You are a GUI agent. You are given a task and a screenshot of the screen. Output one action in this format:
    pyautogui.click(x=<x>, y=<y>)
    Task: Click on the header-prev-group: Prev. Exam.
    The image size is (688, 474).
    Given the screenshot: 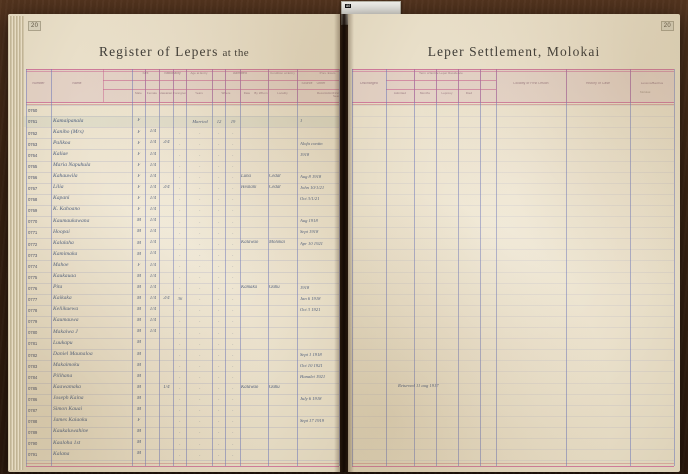 What is the action you would take?
    pyautogui.click(x=328, y=73)
    